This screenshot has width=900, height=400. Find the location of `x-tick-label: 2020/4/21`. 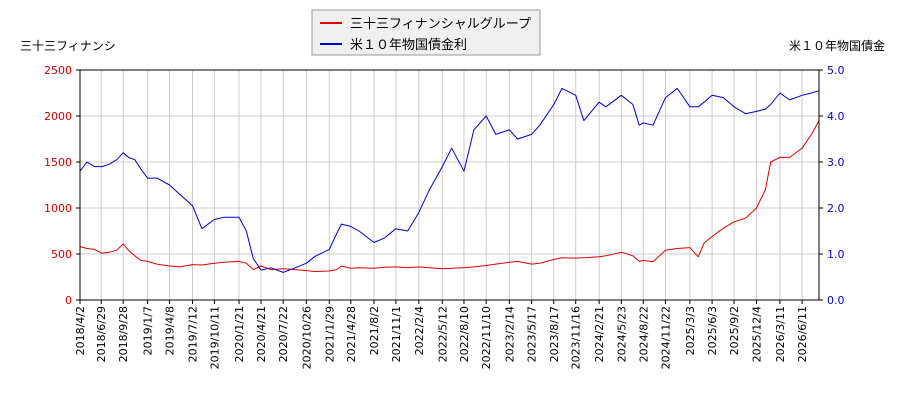

x-tick-label: 2020/4/21 is located at coordinates (261, 334).